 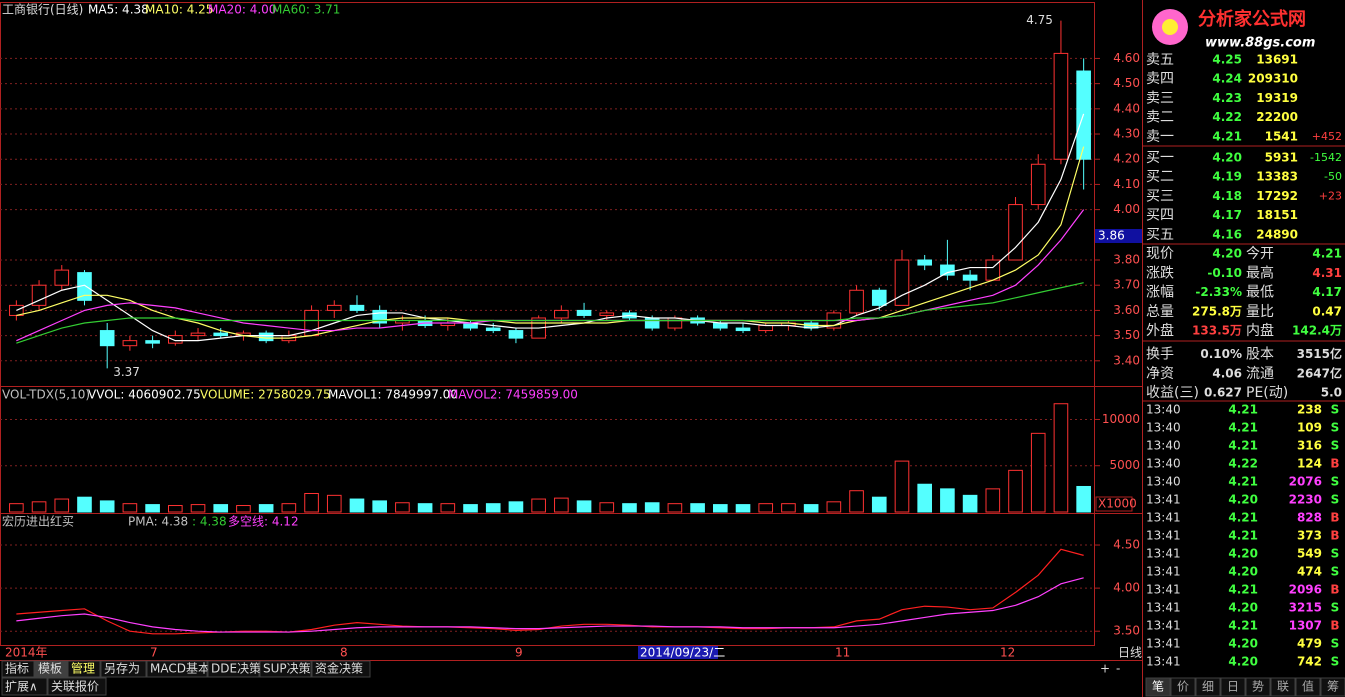 What do you see at coordinates (1160, 254) in the screenshot?
I see `quote-label: 现价` at bounding box center [1160, 254].